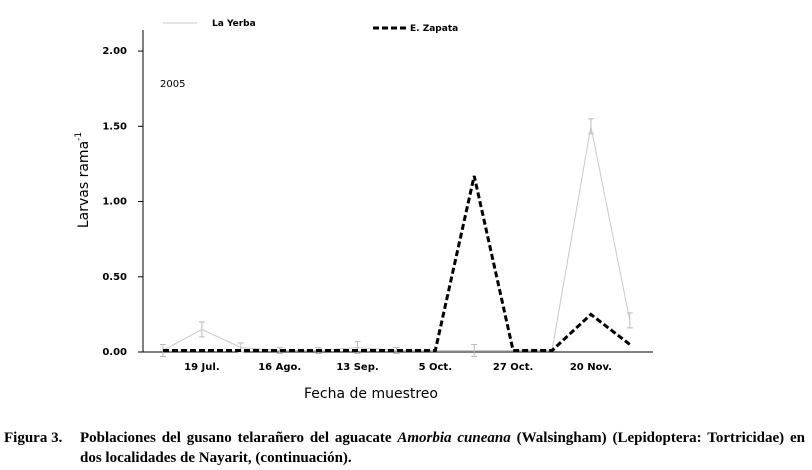 The width and height of the screenshot is (812, 470). What do you see at coordinates (114, 202) in the screenshot?
I see `y-tick-label: 1.00` at bounding box center [114, 202].